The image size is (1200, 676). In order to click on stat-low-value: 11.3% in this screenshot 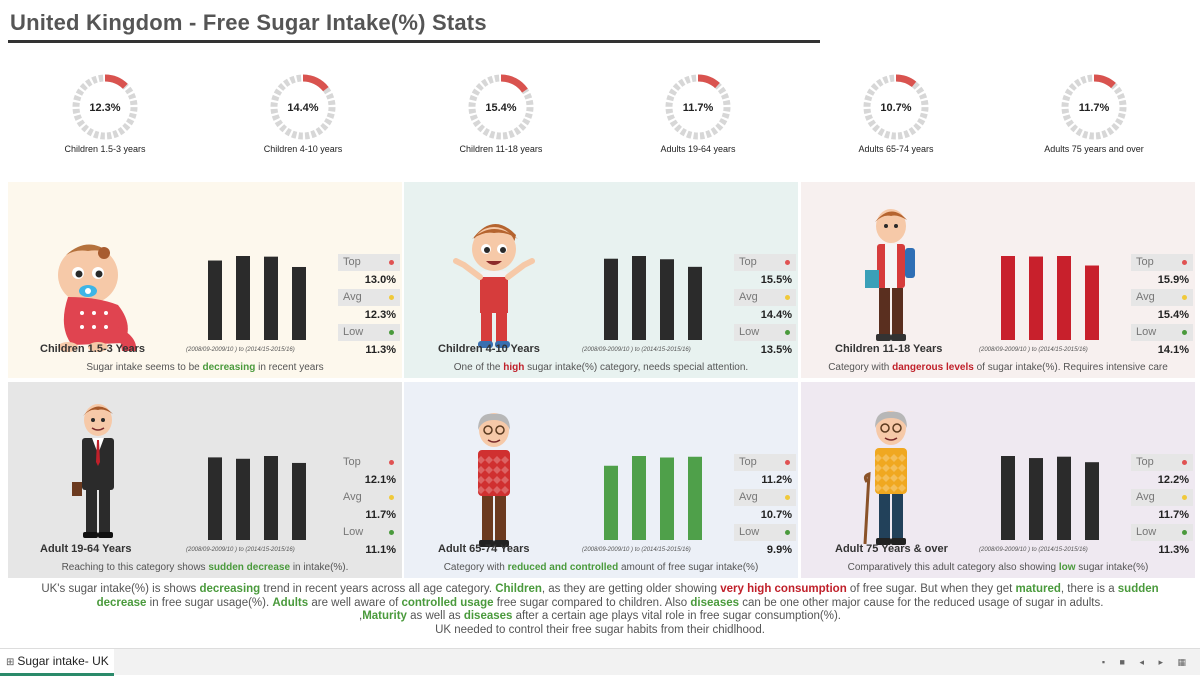, I will do `click(1173, 550)`.